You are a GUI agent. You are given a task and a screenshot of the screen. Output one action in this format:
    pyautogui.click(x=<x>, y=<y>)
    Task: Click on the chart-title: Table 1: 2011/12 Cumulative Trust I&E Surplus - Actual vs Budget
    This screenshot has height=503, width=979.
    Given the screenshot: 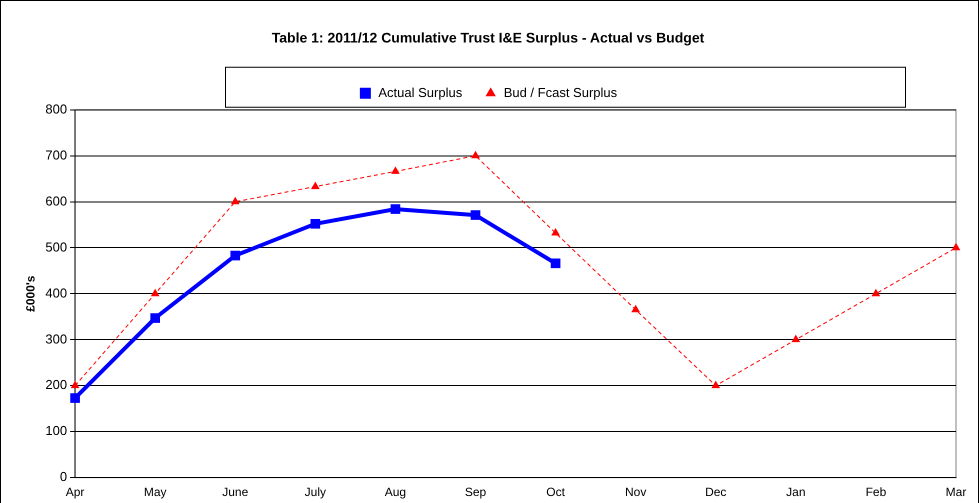 What is the action you would take?
    pyautogui.click(x=488, y=37)
    